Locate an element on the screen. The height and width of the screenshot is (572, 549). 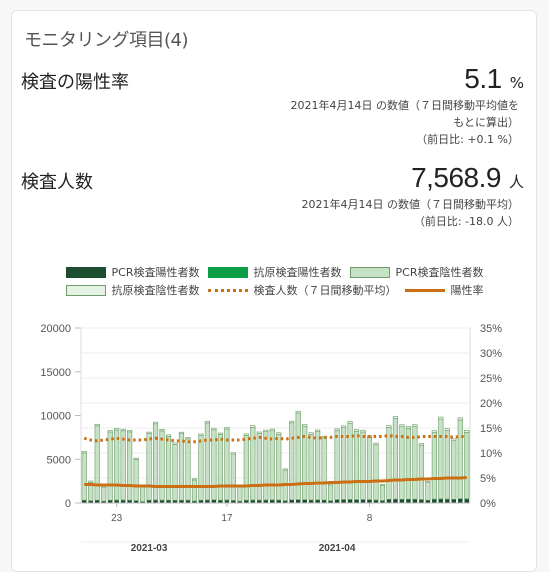
y-left-tick-label: 20000 is located at coordinates (55, 329).